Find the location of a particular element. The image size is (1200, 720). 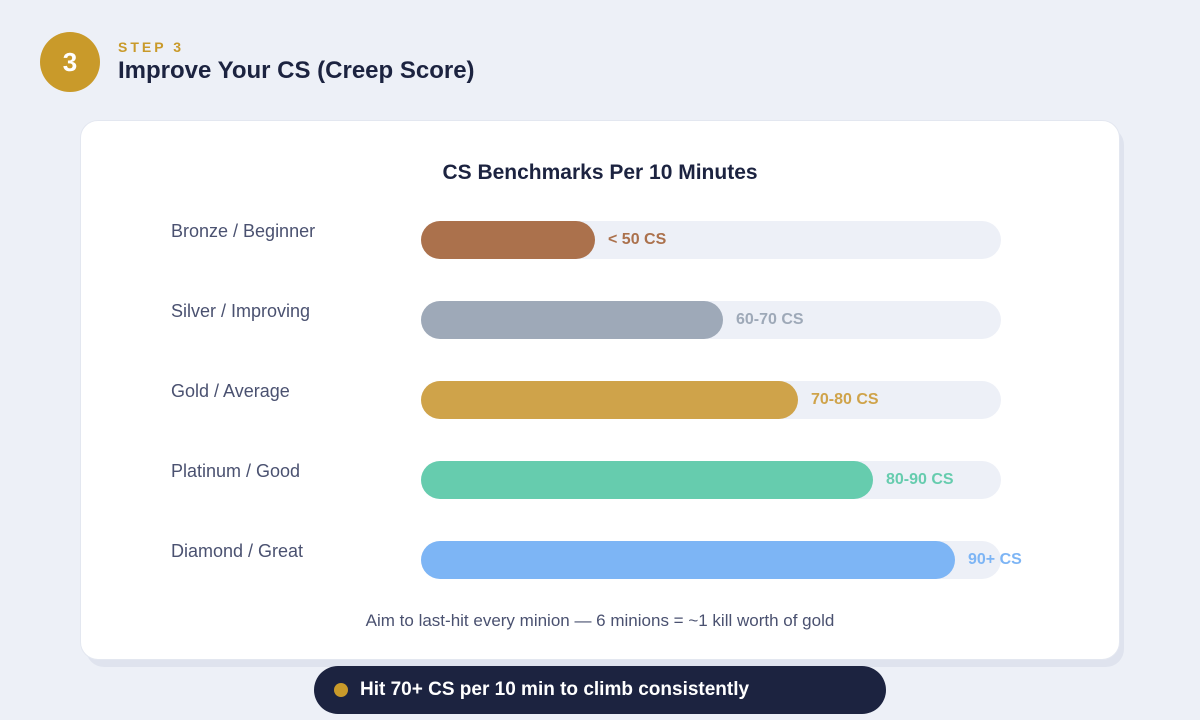

benchmark-row: Silver / Improving 60-70 CS is located at coordinates (600, 321).